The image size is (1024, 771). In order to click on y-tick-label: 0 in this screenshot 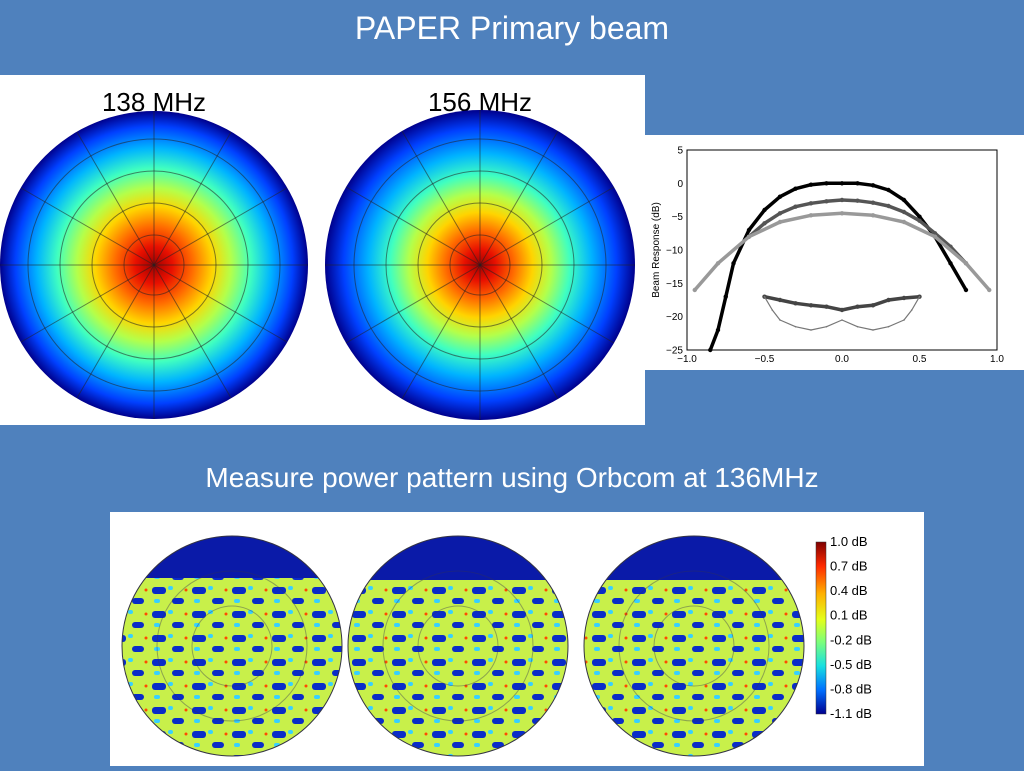, I will do `click(680, 184)`.